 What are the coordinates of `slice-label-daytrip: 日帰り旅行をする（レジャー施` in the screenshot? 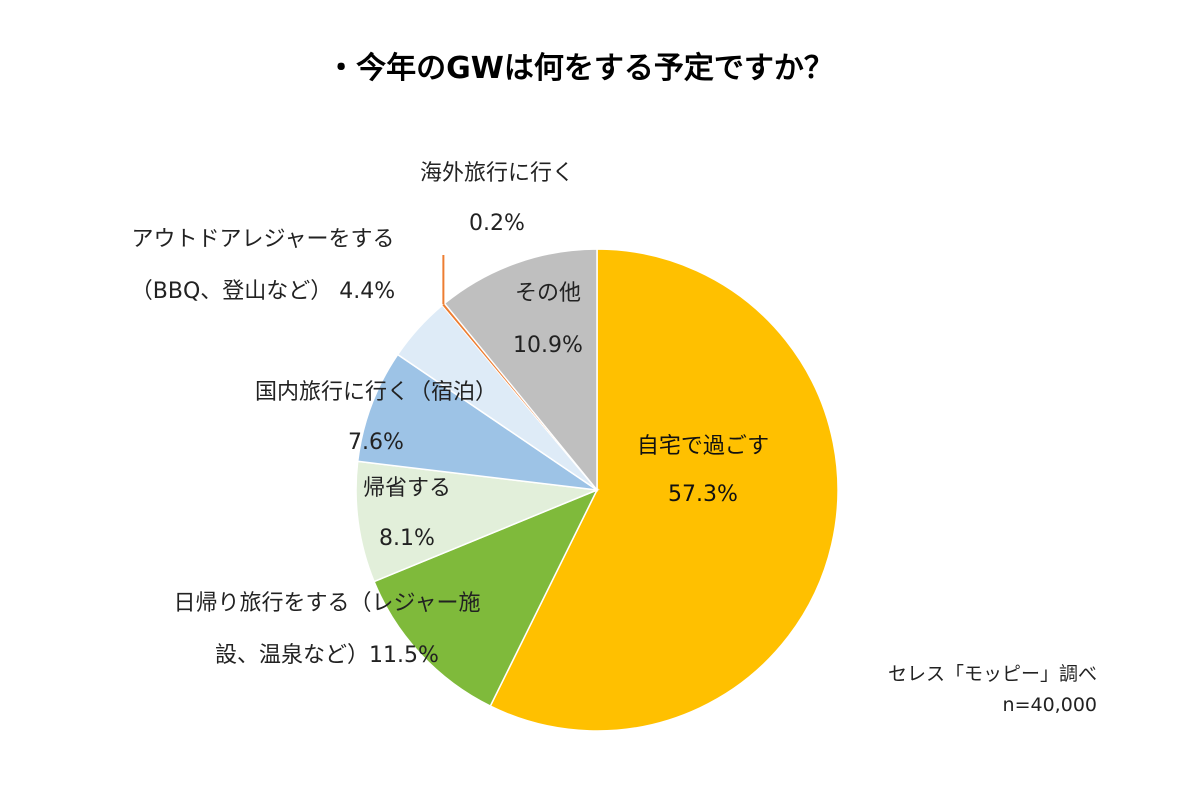 It's located at (327, 603).